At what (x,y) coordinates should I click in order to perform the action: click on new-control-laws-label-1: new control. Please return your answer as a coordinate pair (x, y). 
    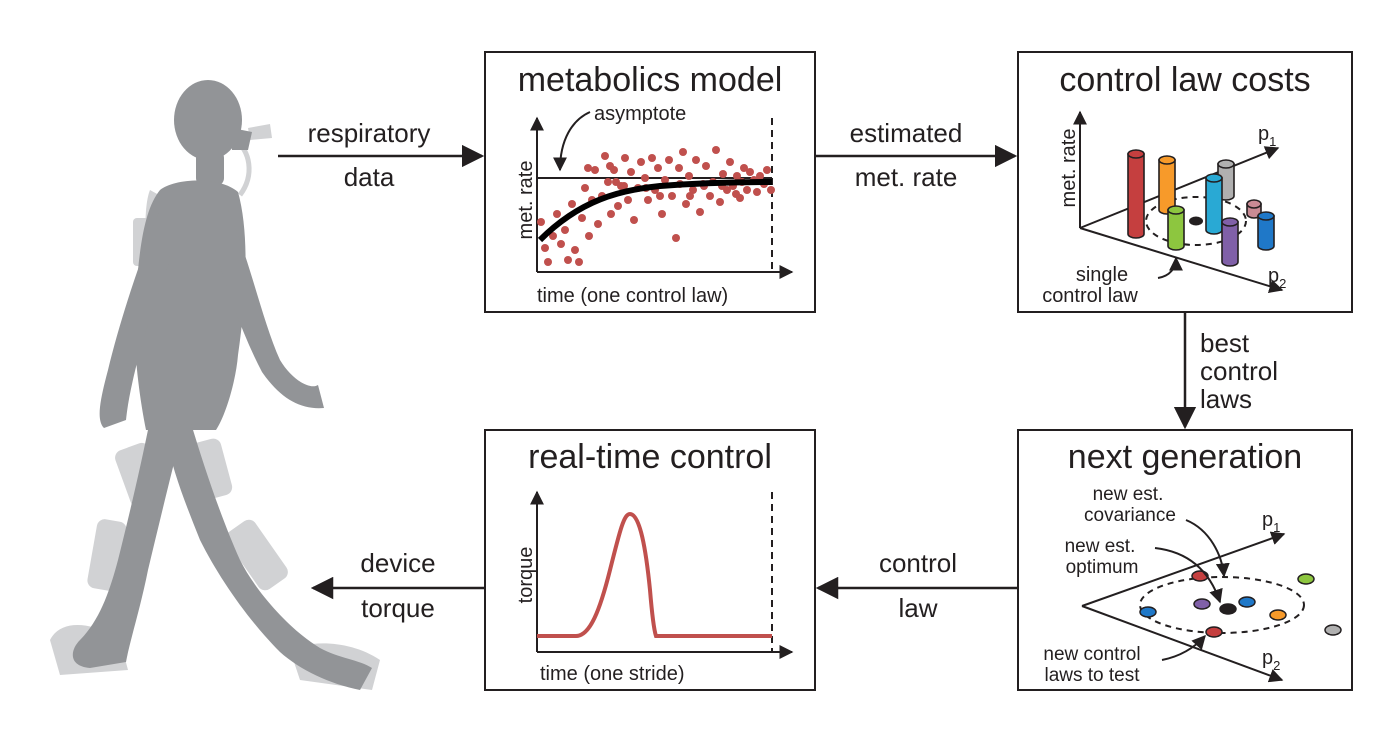
    Looking at the image, I should click on (1091, 654).